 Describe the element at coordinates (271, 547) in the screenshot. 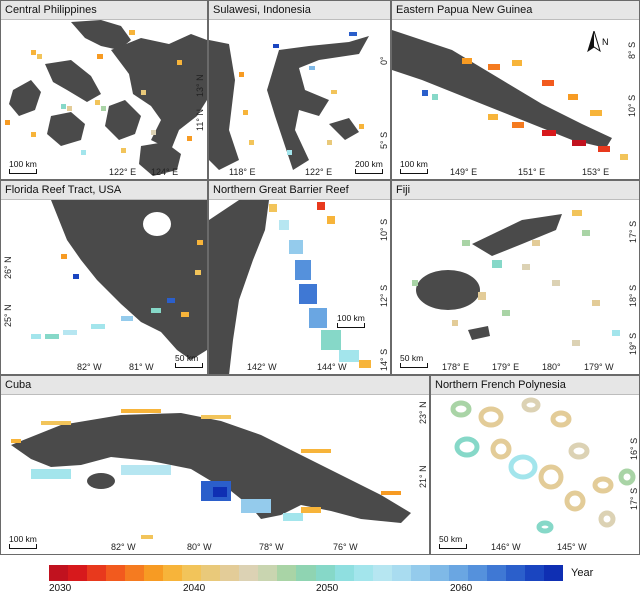

I see `tick-x: 78° W` at that location.